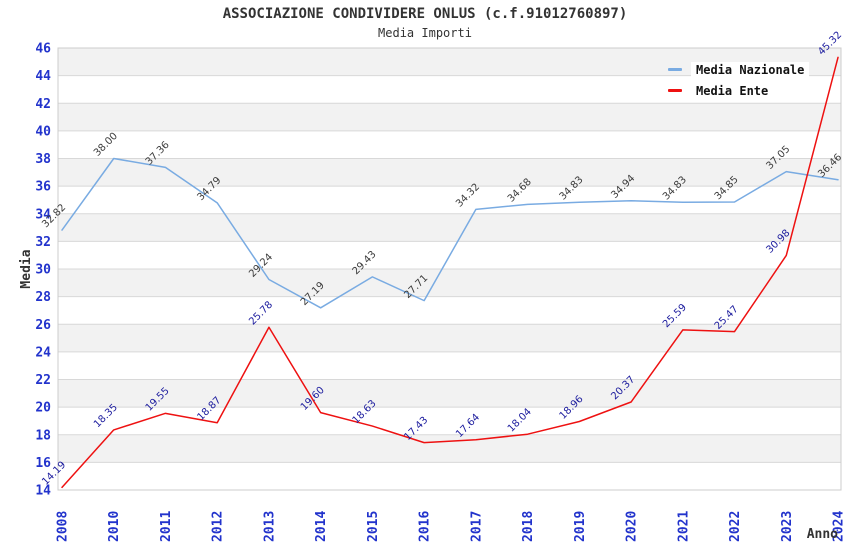  Describe the element at coordinates (43, 187) in the screenshot. I see `y-tick-label: 36` at that location.